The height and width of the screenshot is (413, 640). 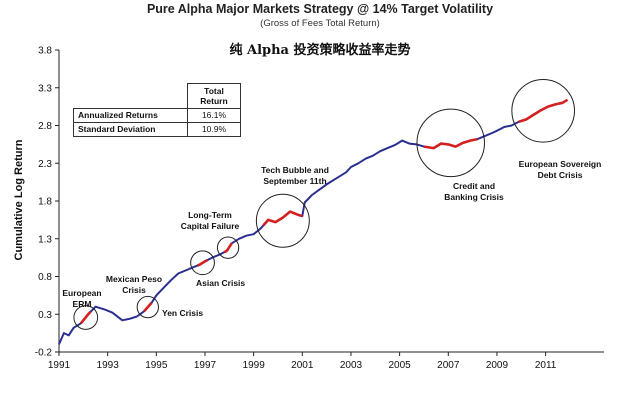 I want to click on stats-row-label: Annualized Returns, so click(x=130, y=115).